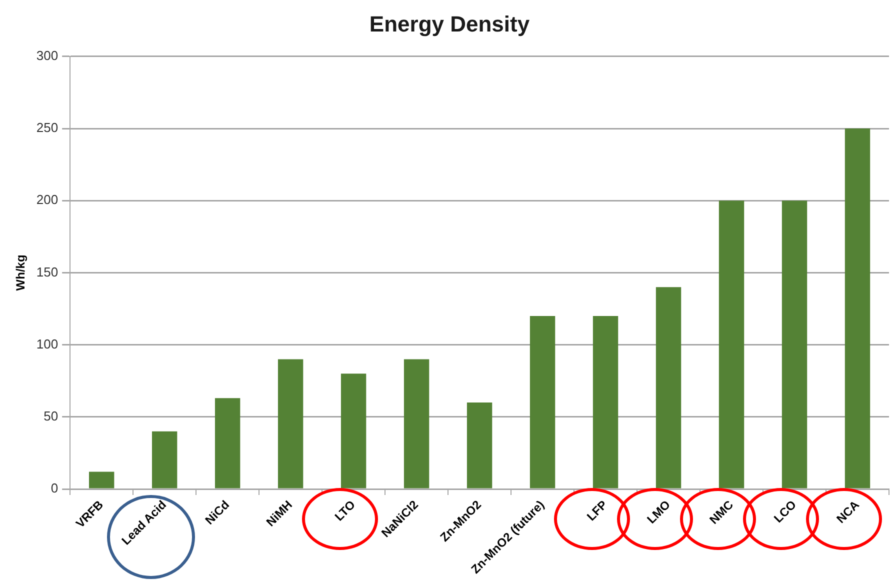 This screenshot has width=893, height=580. I want to click on y-tick-label: 150, so click(47, 272).